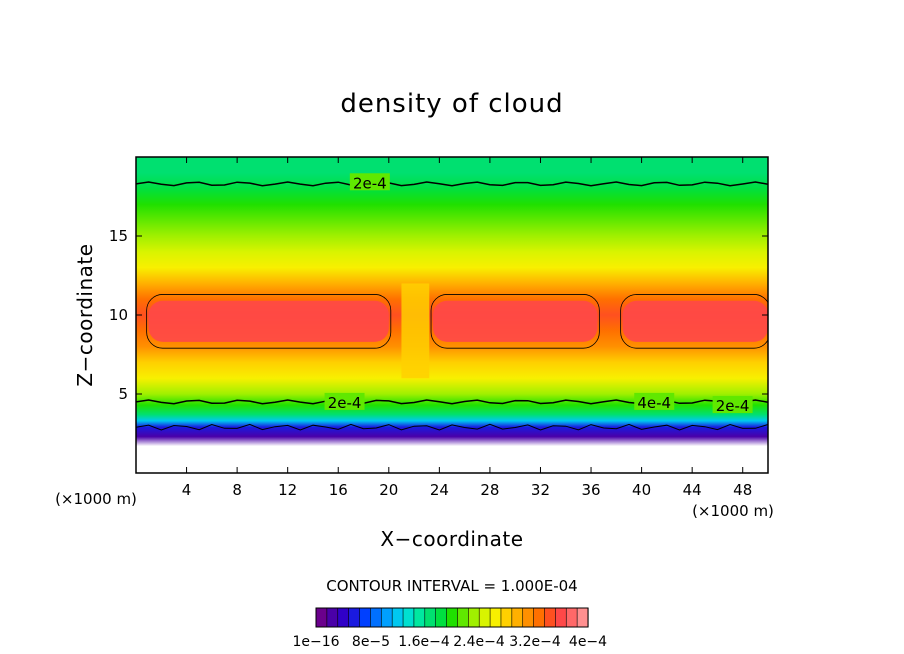 This screenshot has width=904, height=654. Describe the element at coordinates (388, 490) in the screenshot. I see `x-tick-label: 20` at that location.